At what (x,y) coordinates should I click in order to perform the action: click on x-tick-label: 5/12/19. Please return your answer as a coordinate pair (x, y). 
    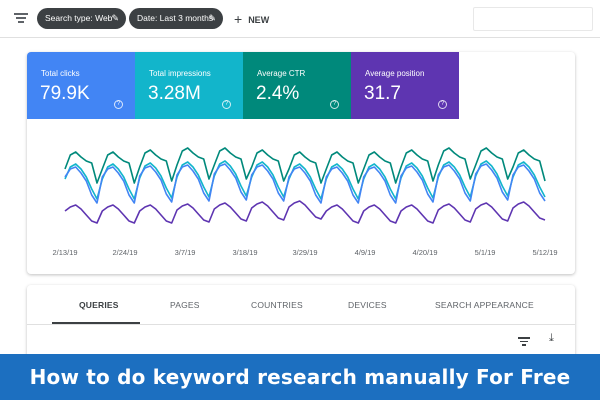
    Looking at the image, I should click on (544, 252).